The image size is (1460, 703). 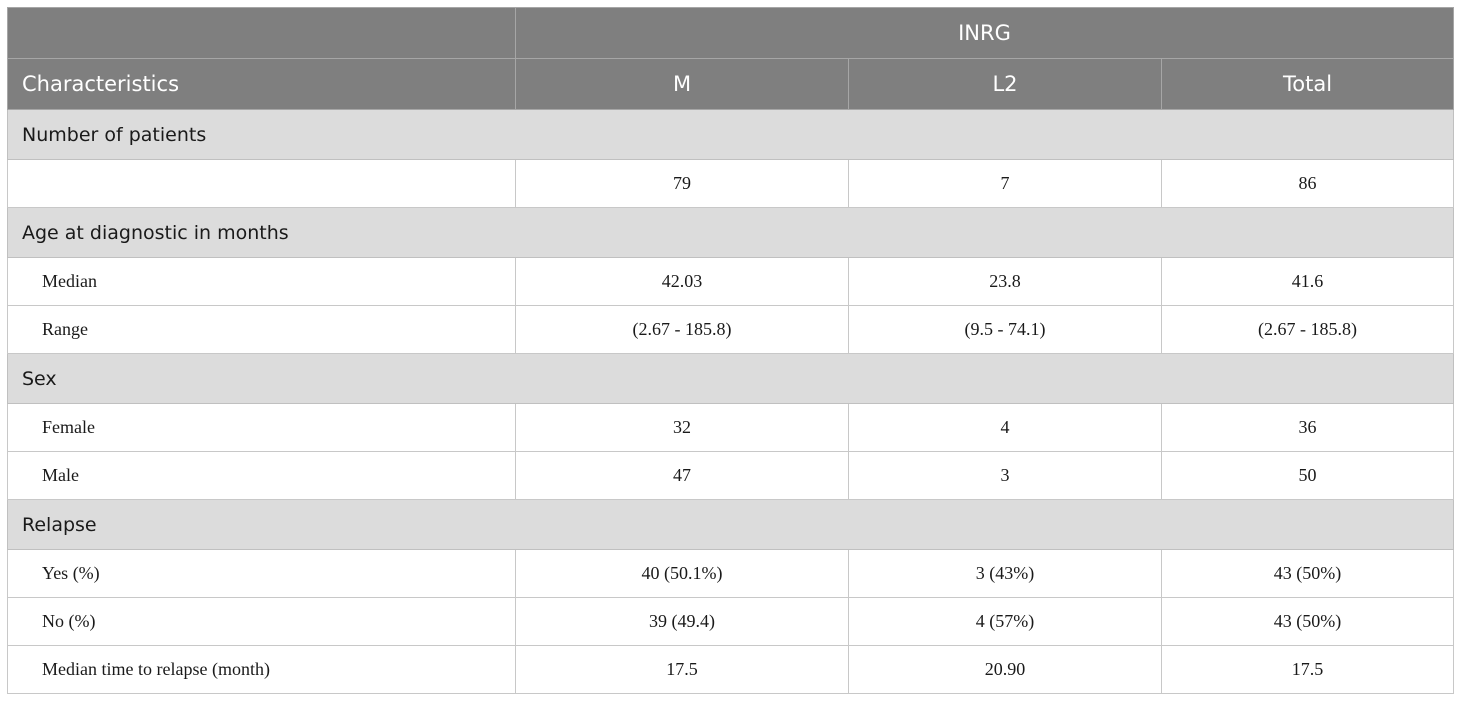 I want to click on header-empty-cell, so click(x=261, y=33).